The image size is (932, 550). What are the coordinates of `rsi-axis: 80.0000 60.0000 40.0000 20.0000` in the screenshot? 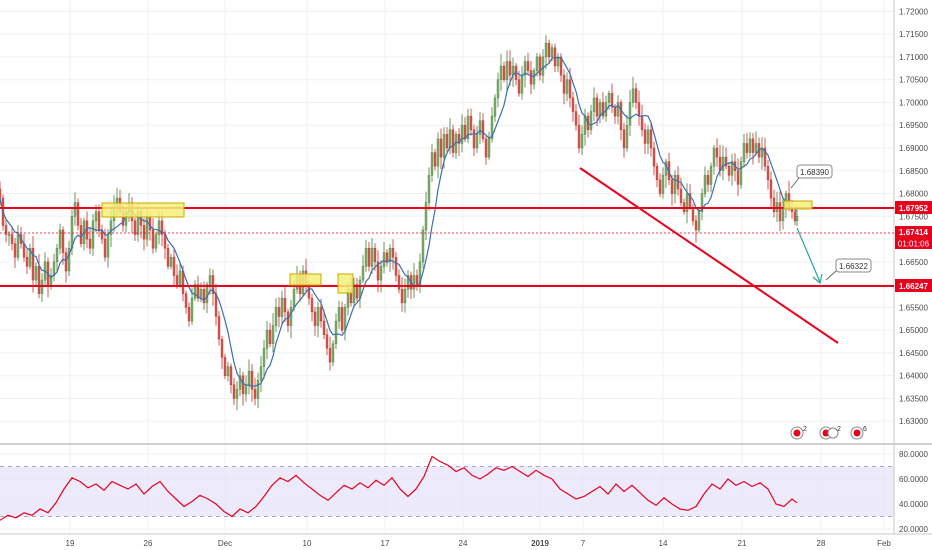 It's located at (913, 492).